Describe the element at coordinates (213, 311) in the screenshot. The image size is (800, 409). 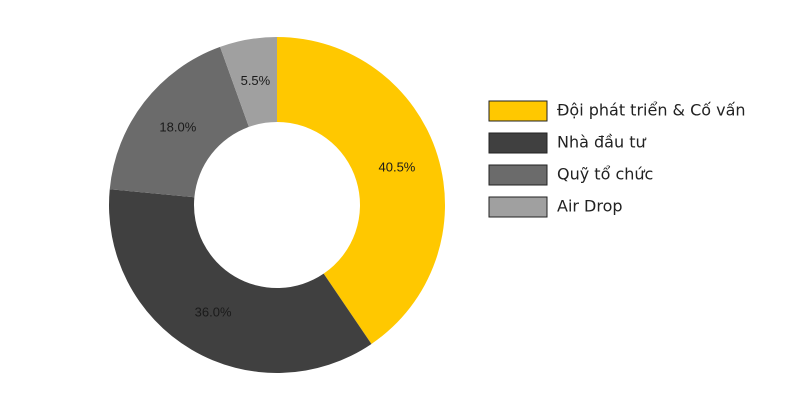
I see `value-label: 36.0%` at that location.